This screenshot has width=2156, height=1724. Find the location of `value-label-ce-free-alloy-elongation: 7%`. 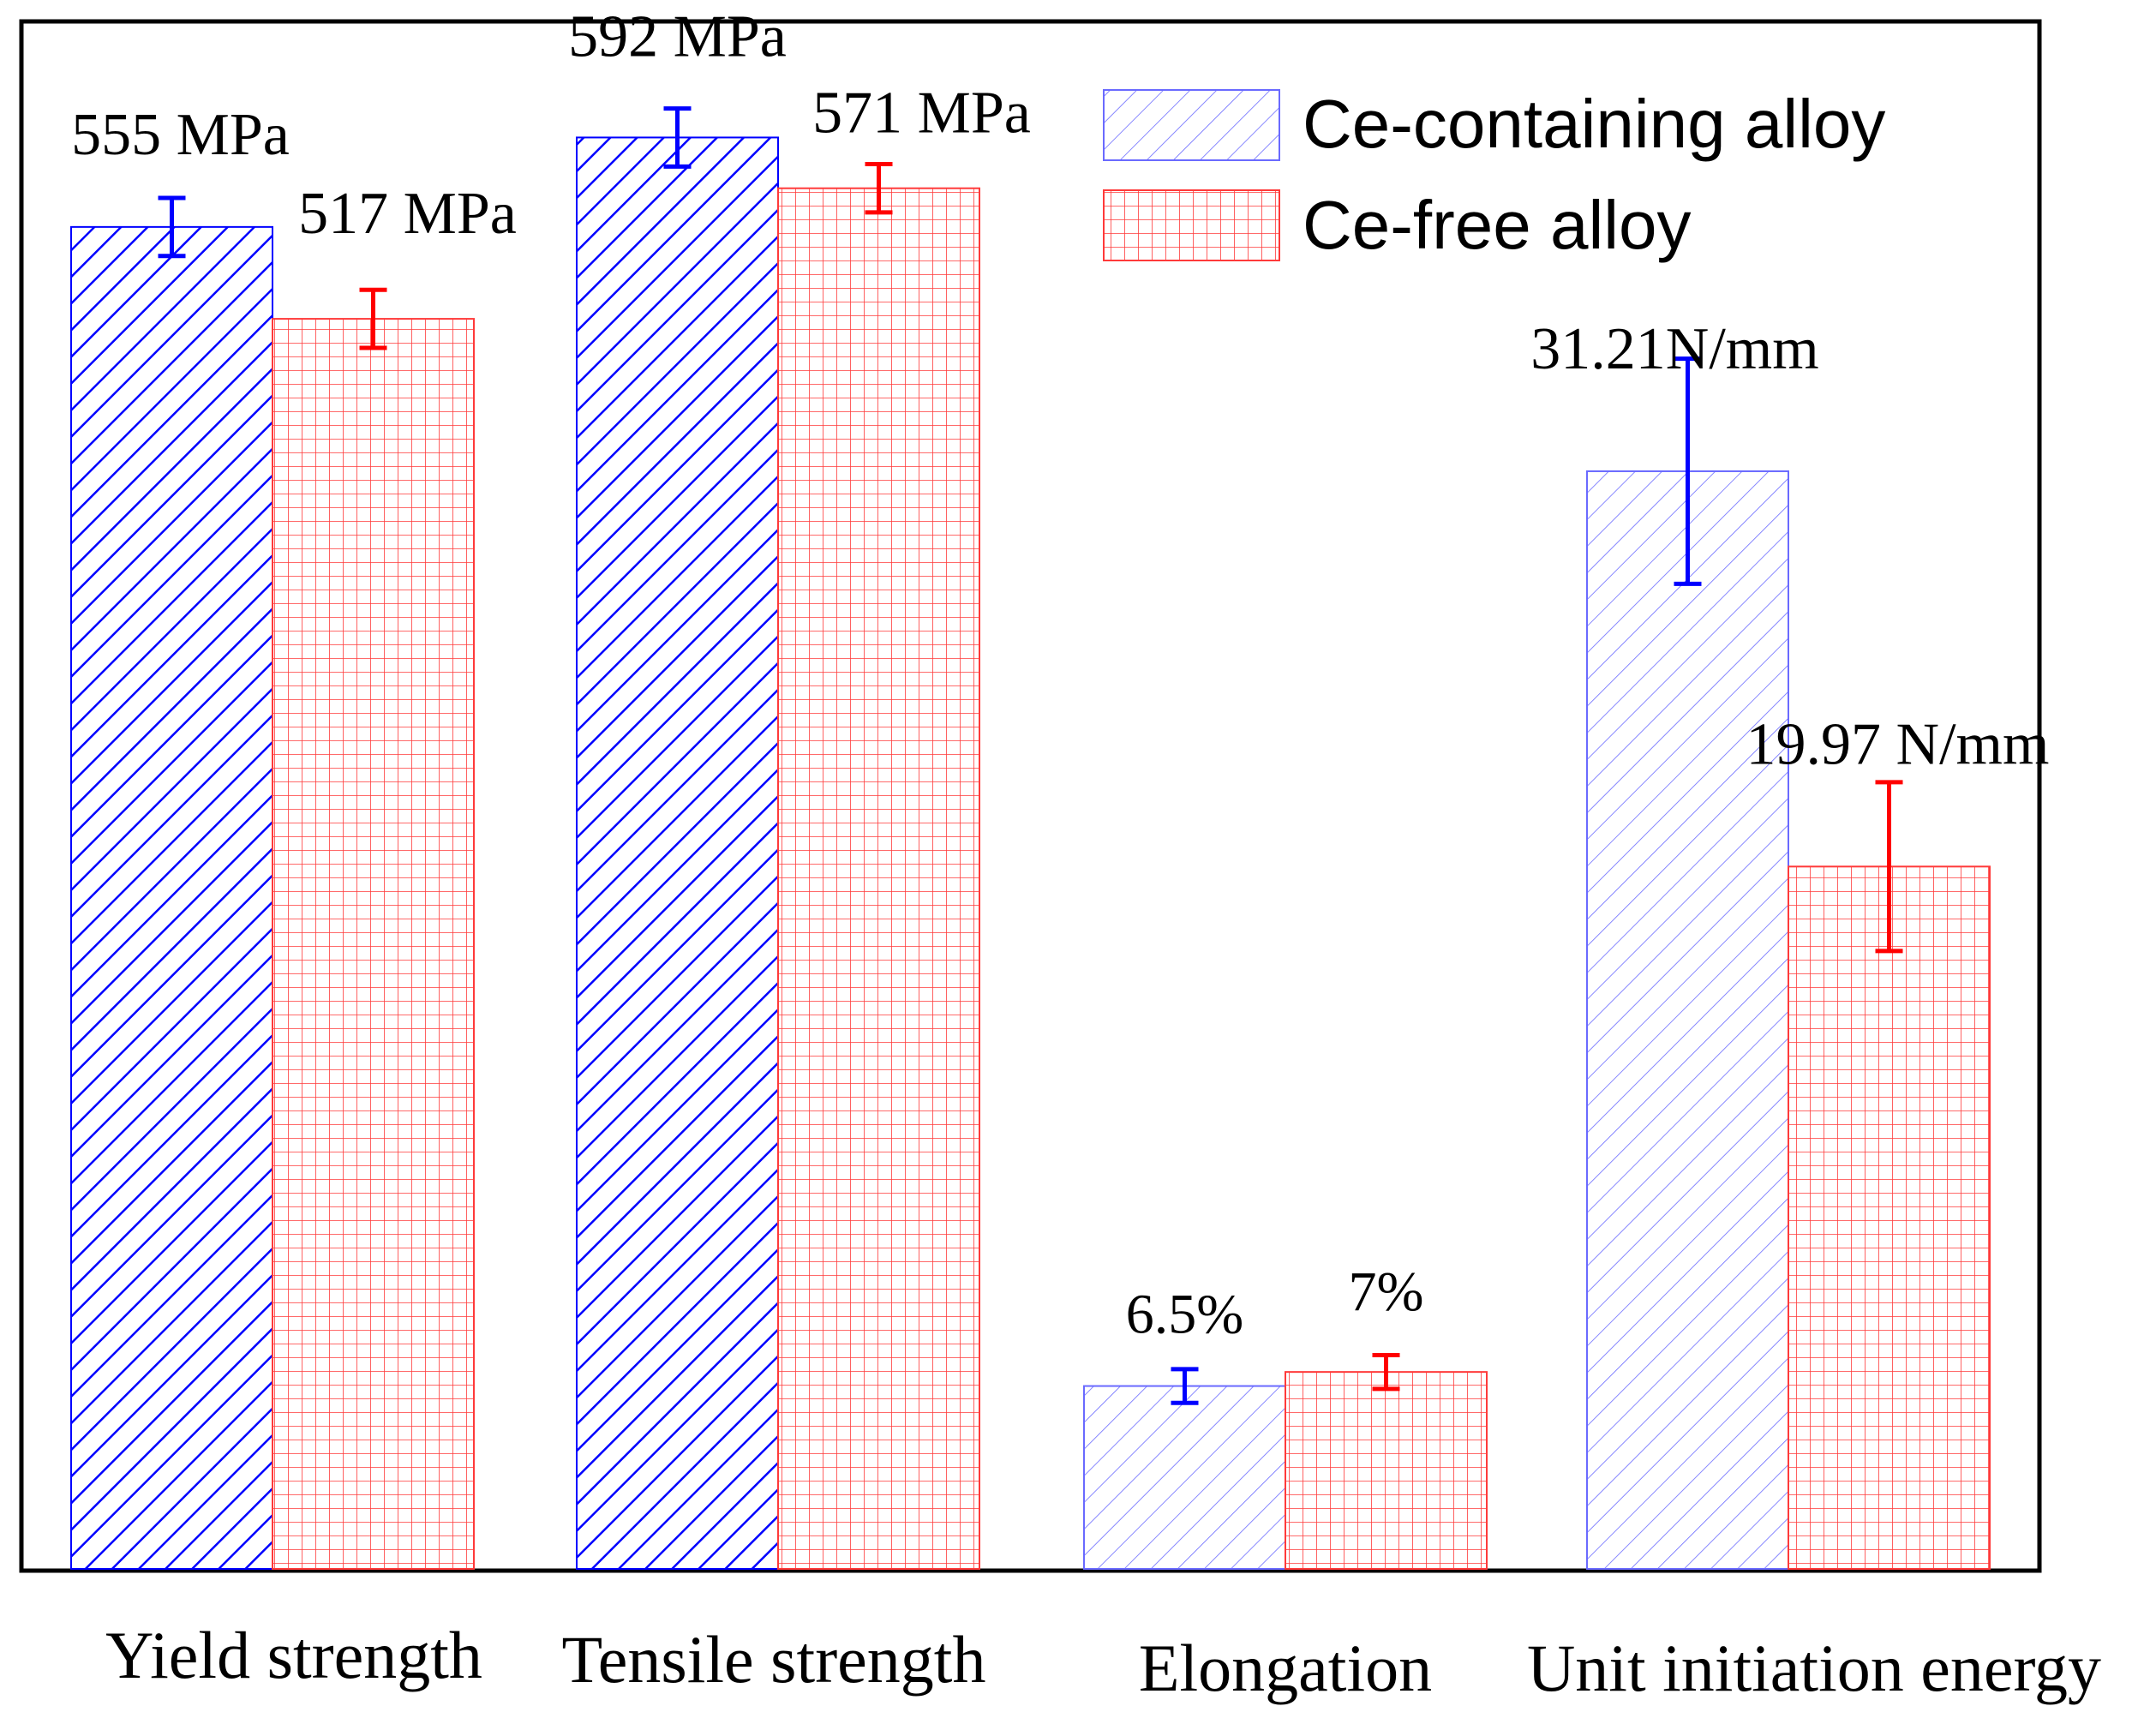

value-label-ce-free-alloy-elongation: 7% is located at coordinates (1386, 1291).